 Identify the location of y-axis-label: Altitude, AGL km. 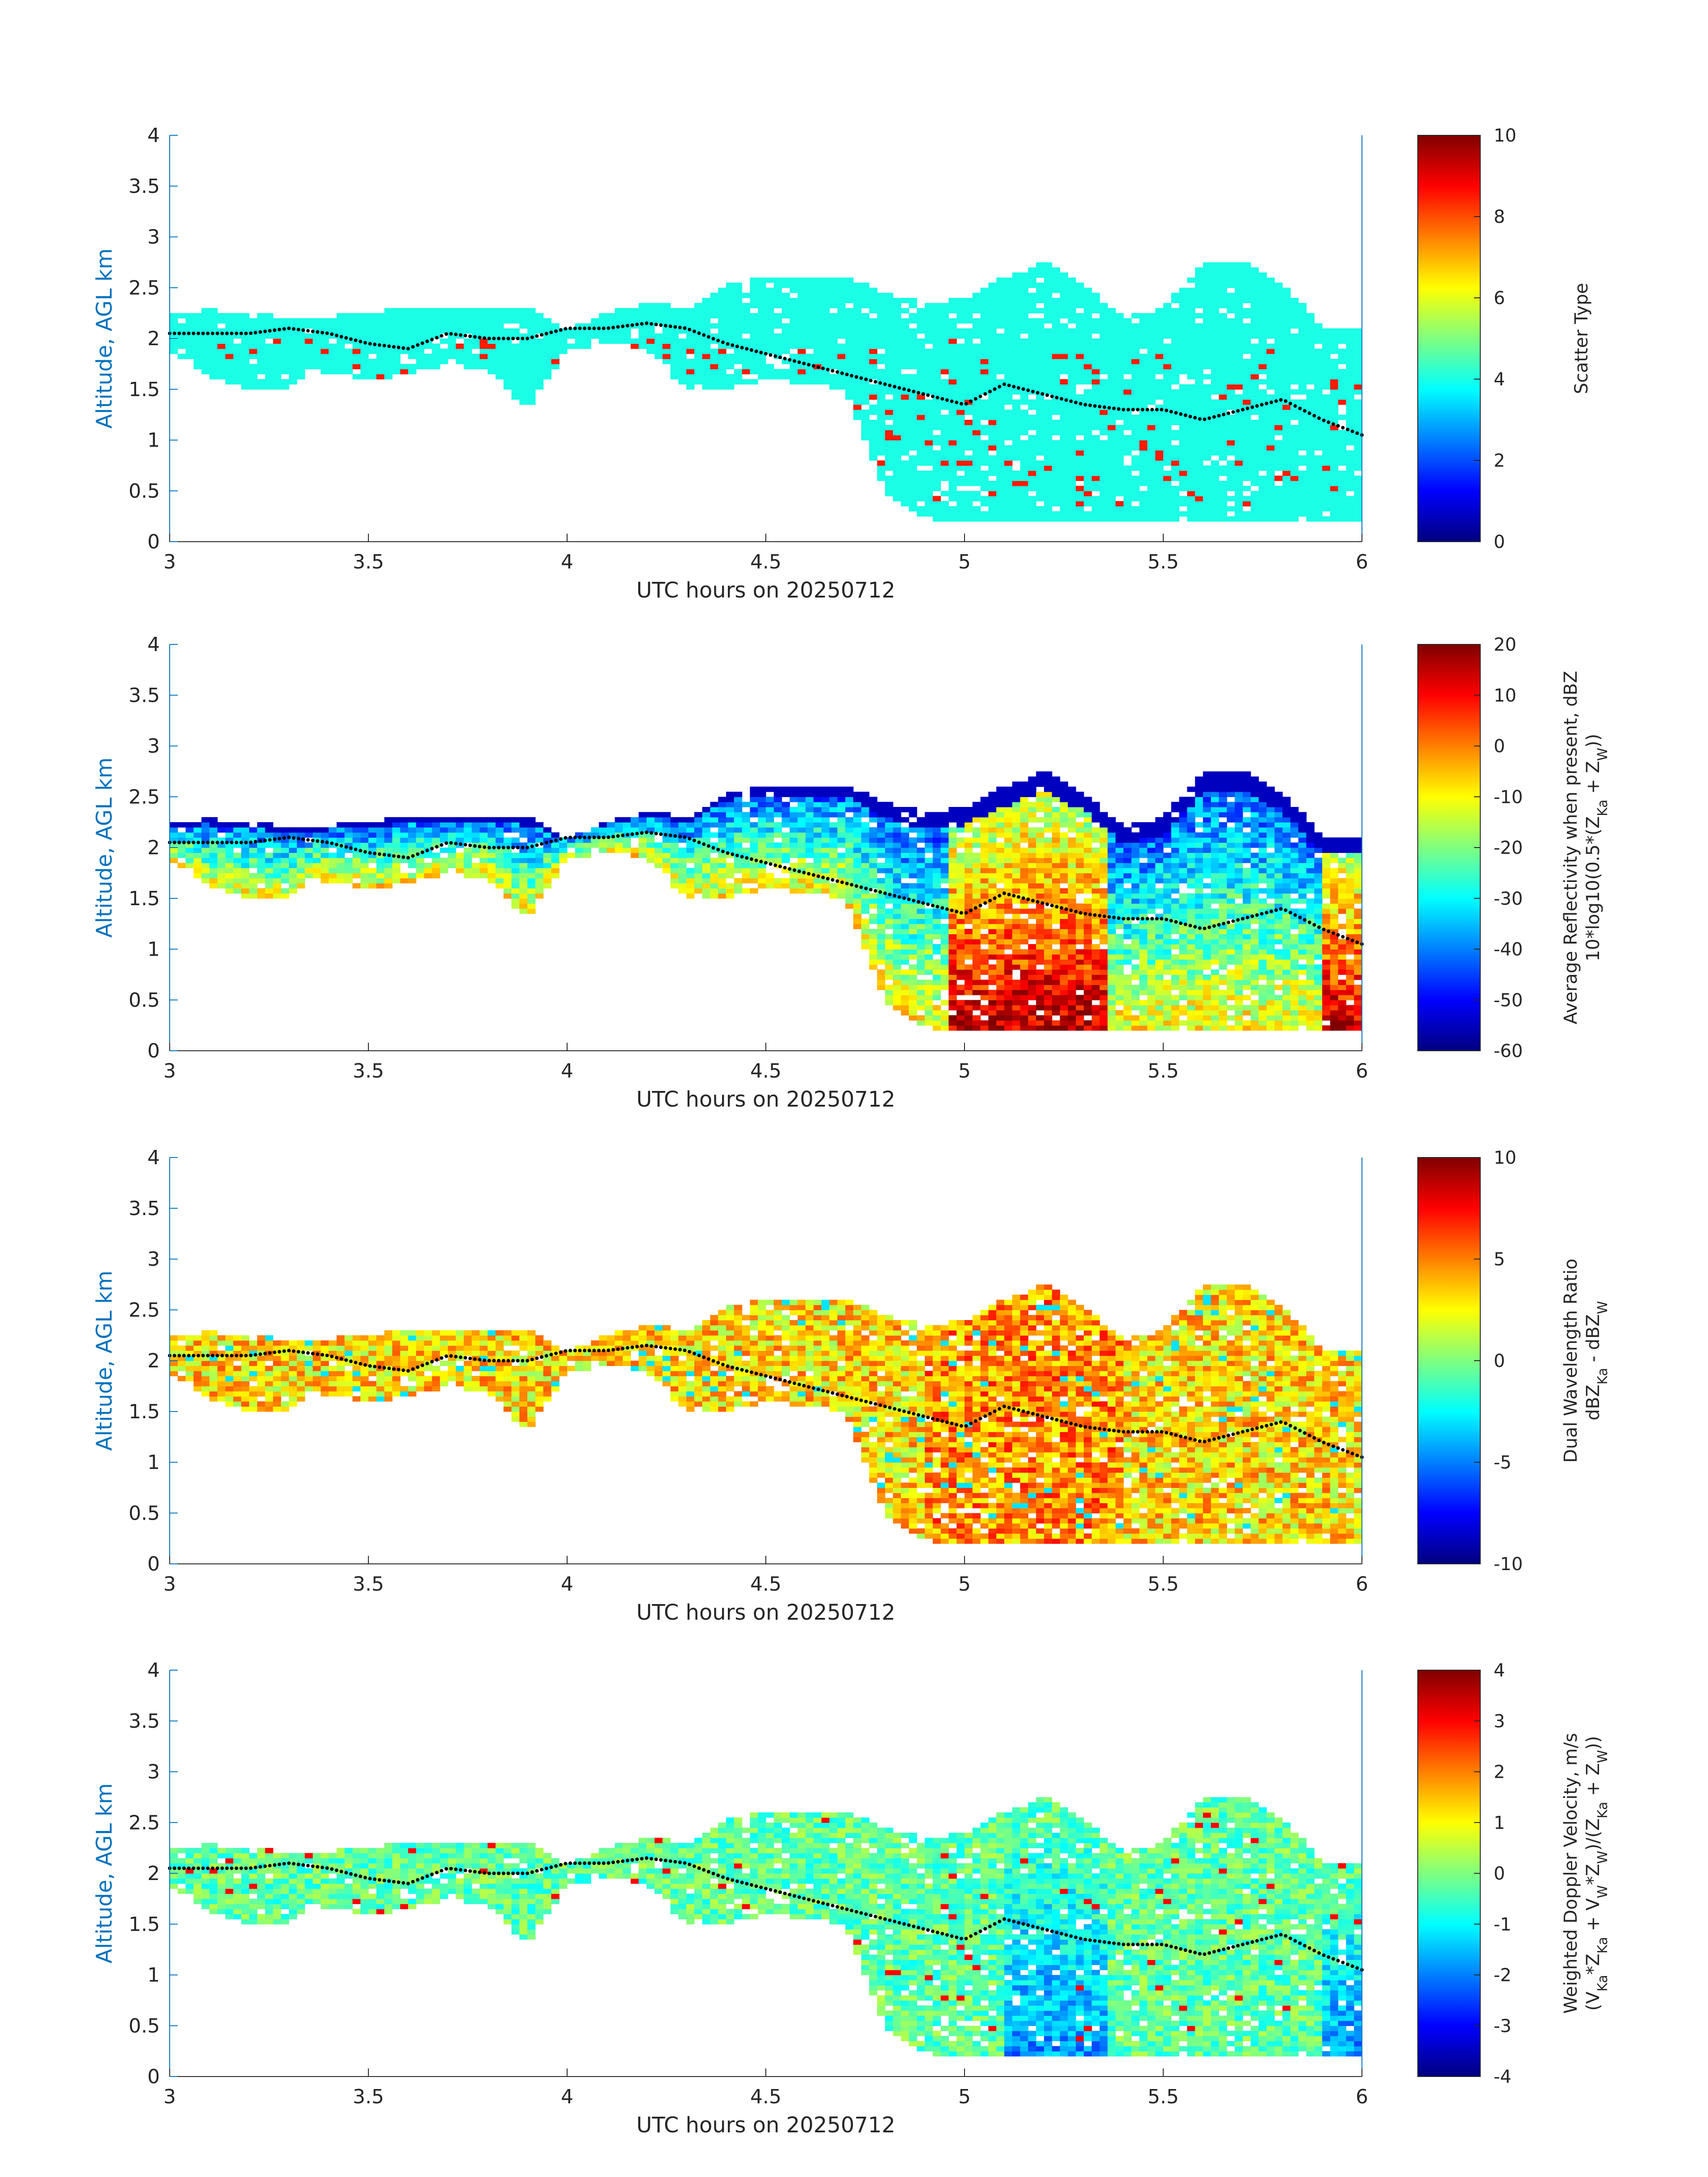
(104, 338).